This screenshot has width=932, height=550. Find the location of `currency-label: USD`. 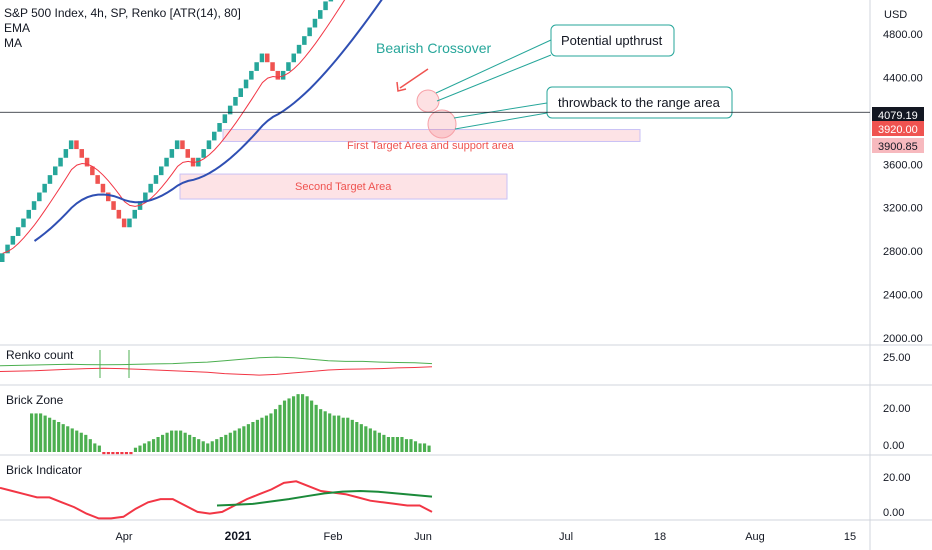

currency-label: USD is located at coordinates (896, 15).